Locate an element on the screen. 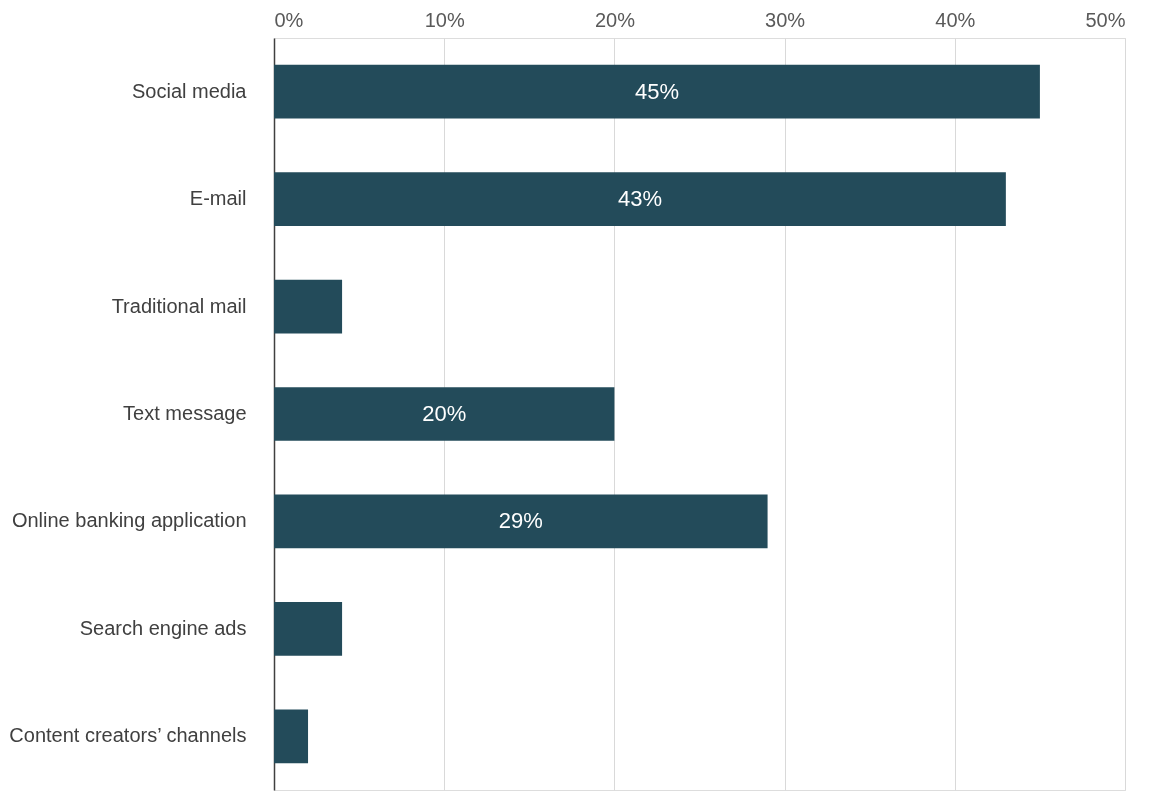  x-tick-label: 30% is located at coordinates (785, 19).